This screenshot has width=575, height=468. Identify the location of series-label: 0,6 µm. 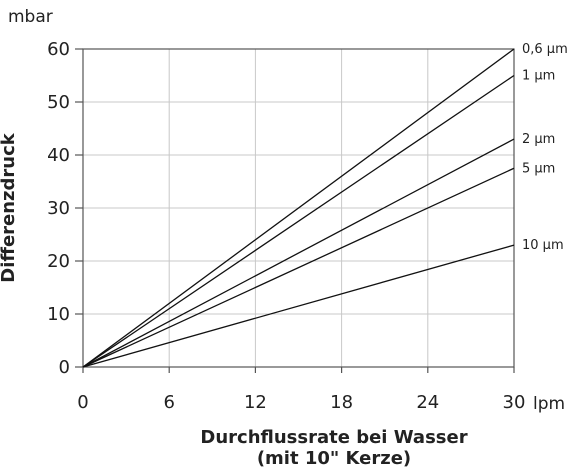
(545, 49).